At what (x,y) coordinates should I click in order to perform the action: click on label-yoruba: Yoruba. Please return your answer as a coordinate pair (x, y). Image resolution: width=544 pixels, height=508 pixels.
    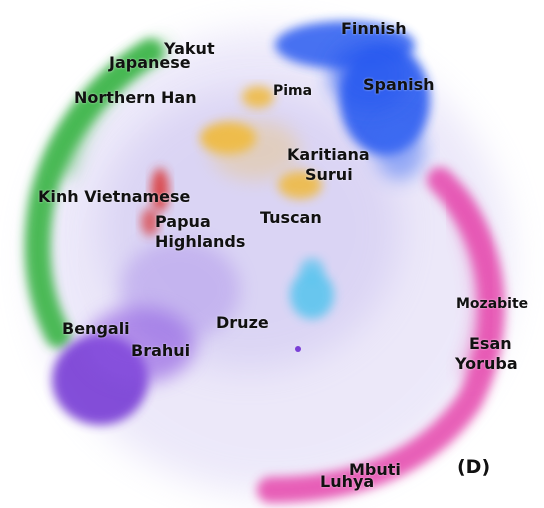
    Looking at the image, I should click on (486, 363).